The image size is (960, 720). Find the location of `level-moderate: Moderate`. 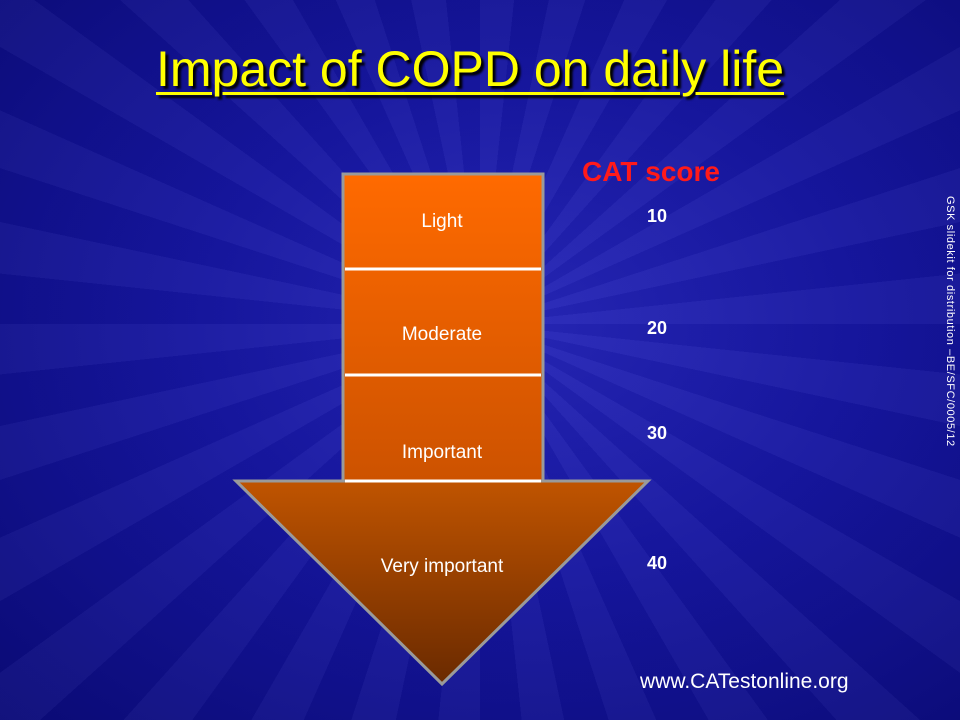

level-moderate: Moderate is located at coordinates (442, 334).